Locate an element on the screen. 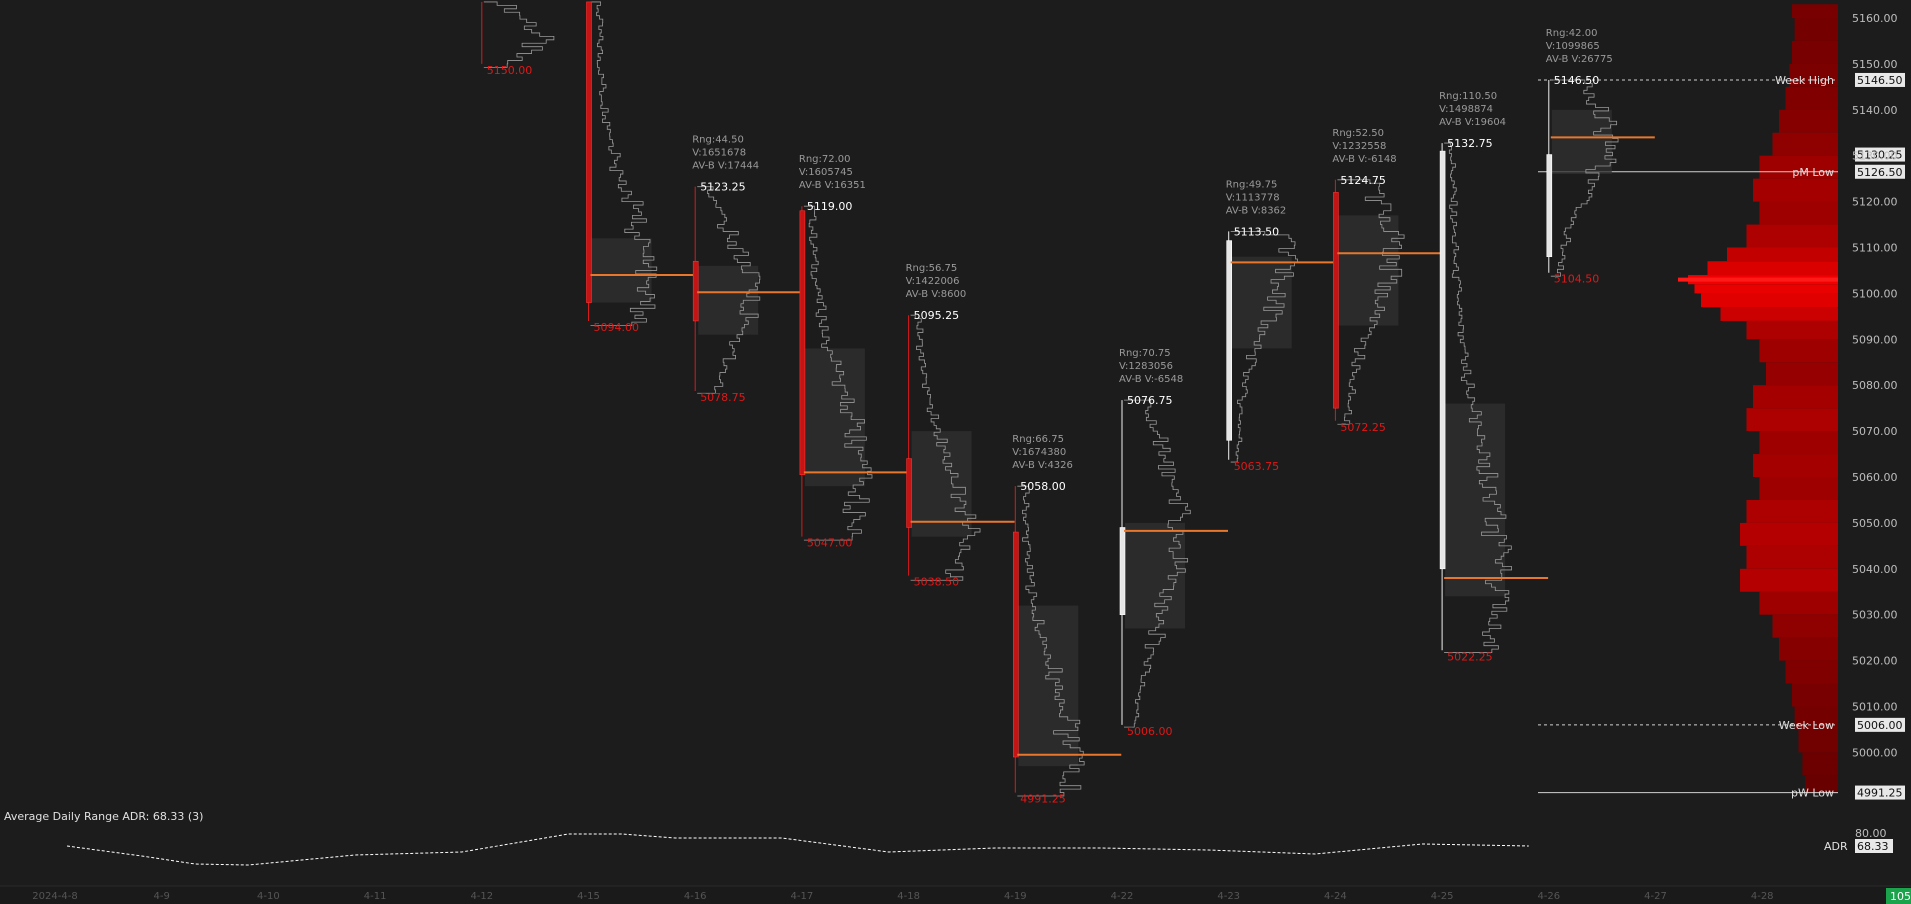 This screenshot has height=904, width=1911. date-tick-label: 2024-4-8 is located at coordinates (54, 896).